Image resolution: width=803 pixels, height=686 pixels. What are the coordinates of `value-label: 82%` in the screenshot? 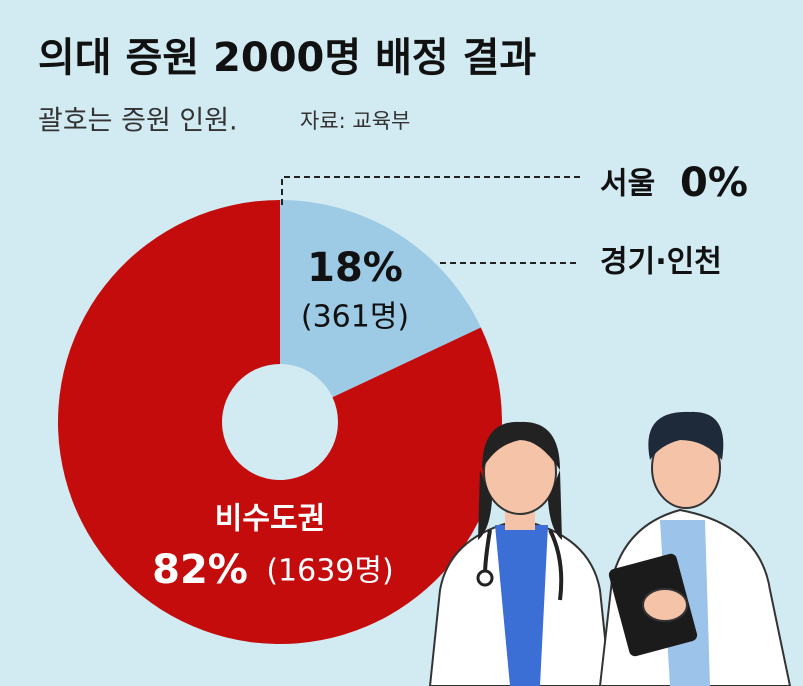 It's located at (200, 570).